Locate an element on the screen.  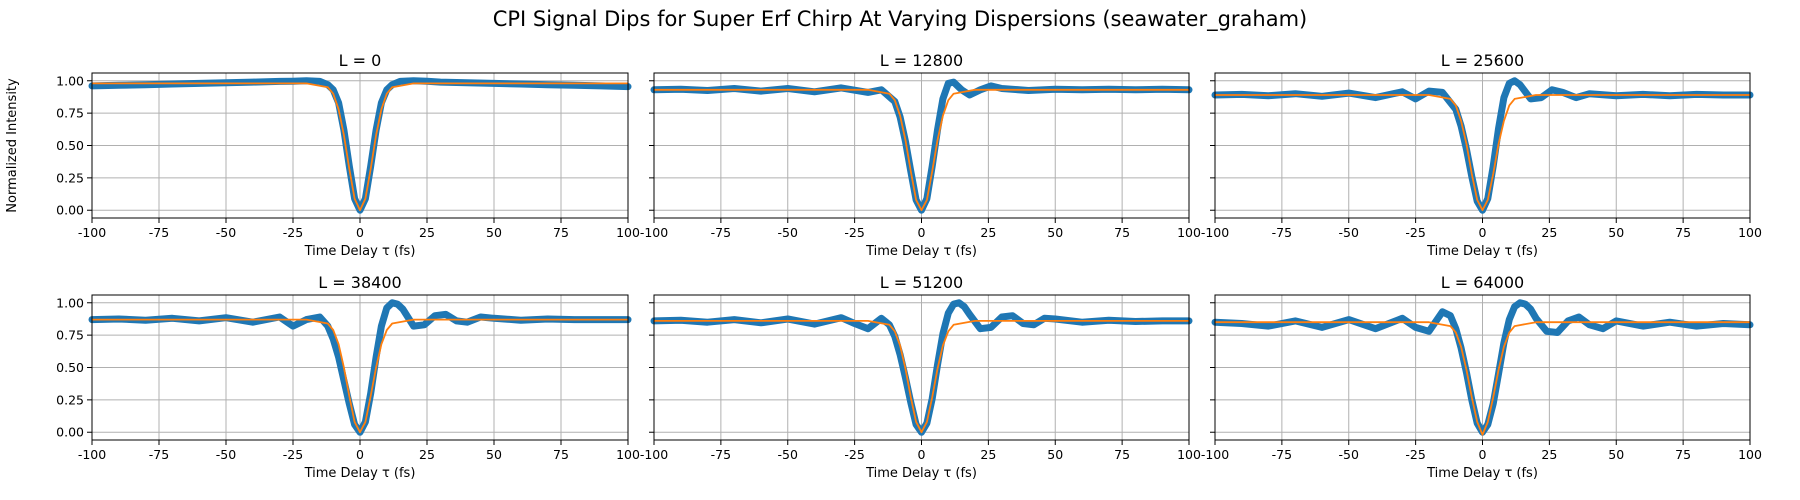
subplot-title: L = 0 is located at coordinates (360, 60).